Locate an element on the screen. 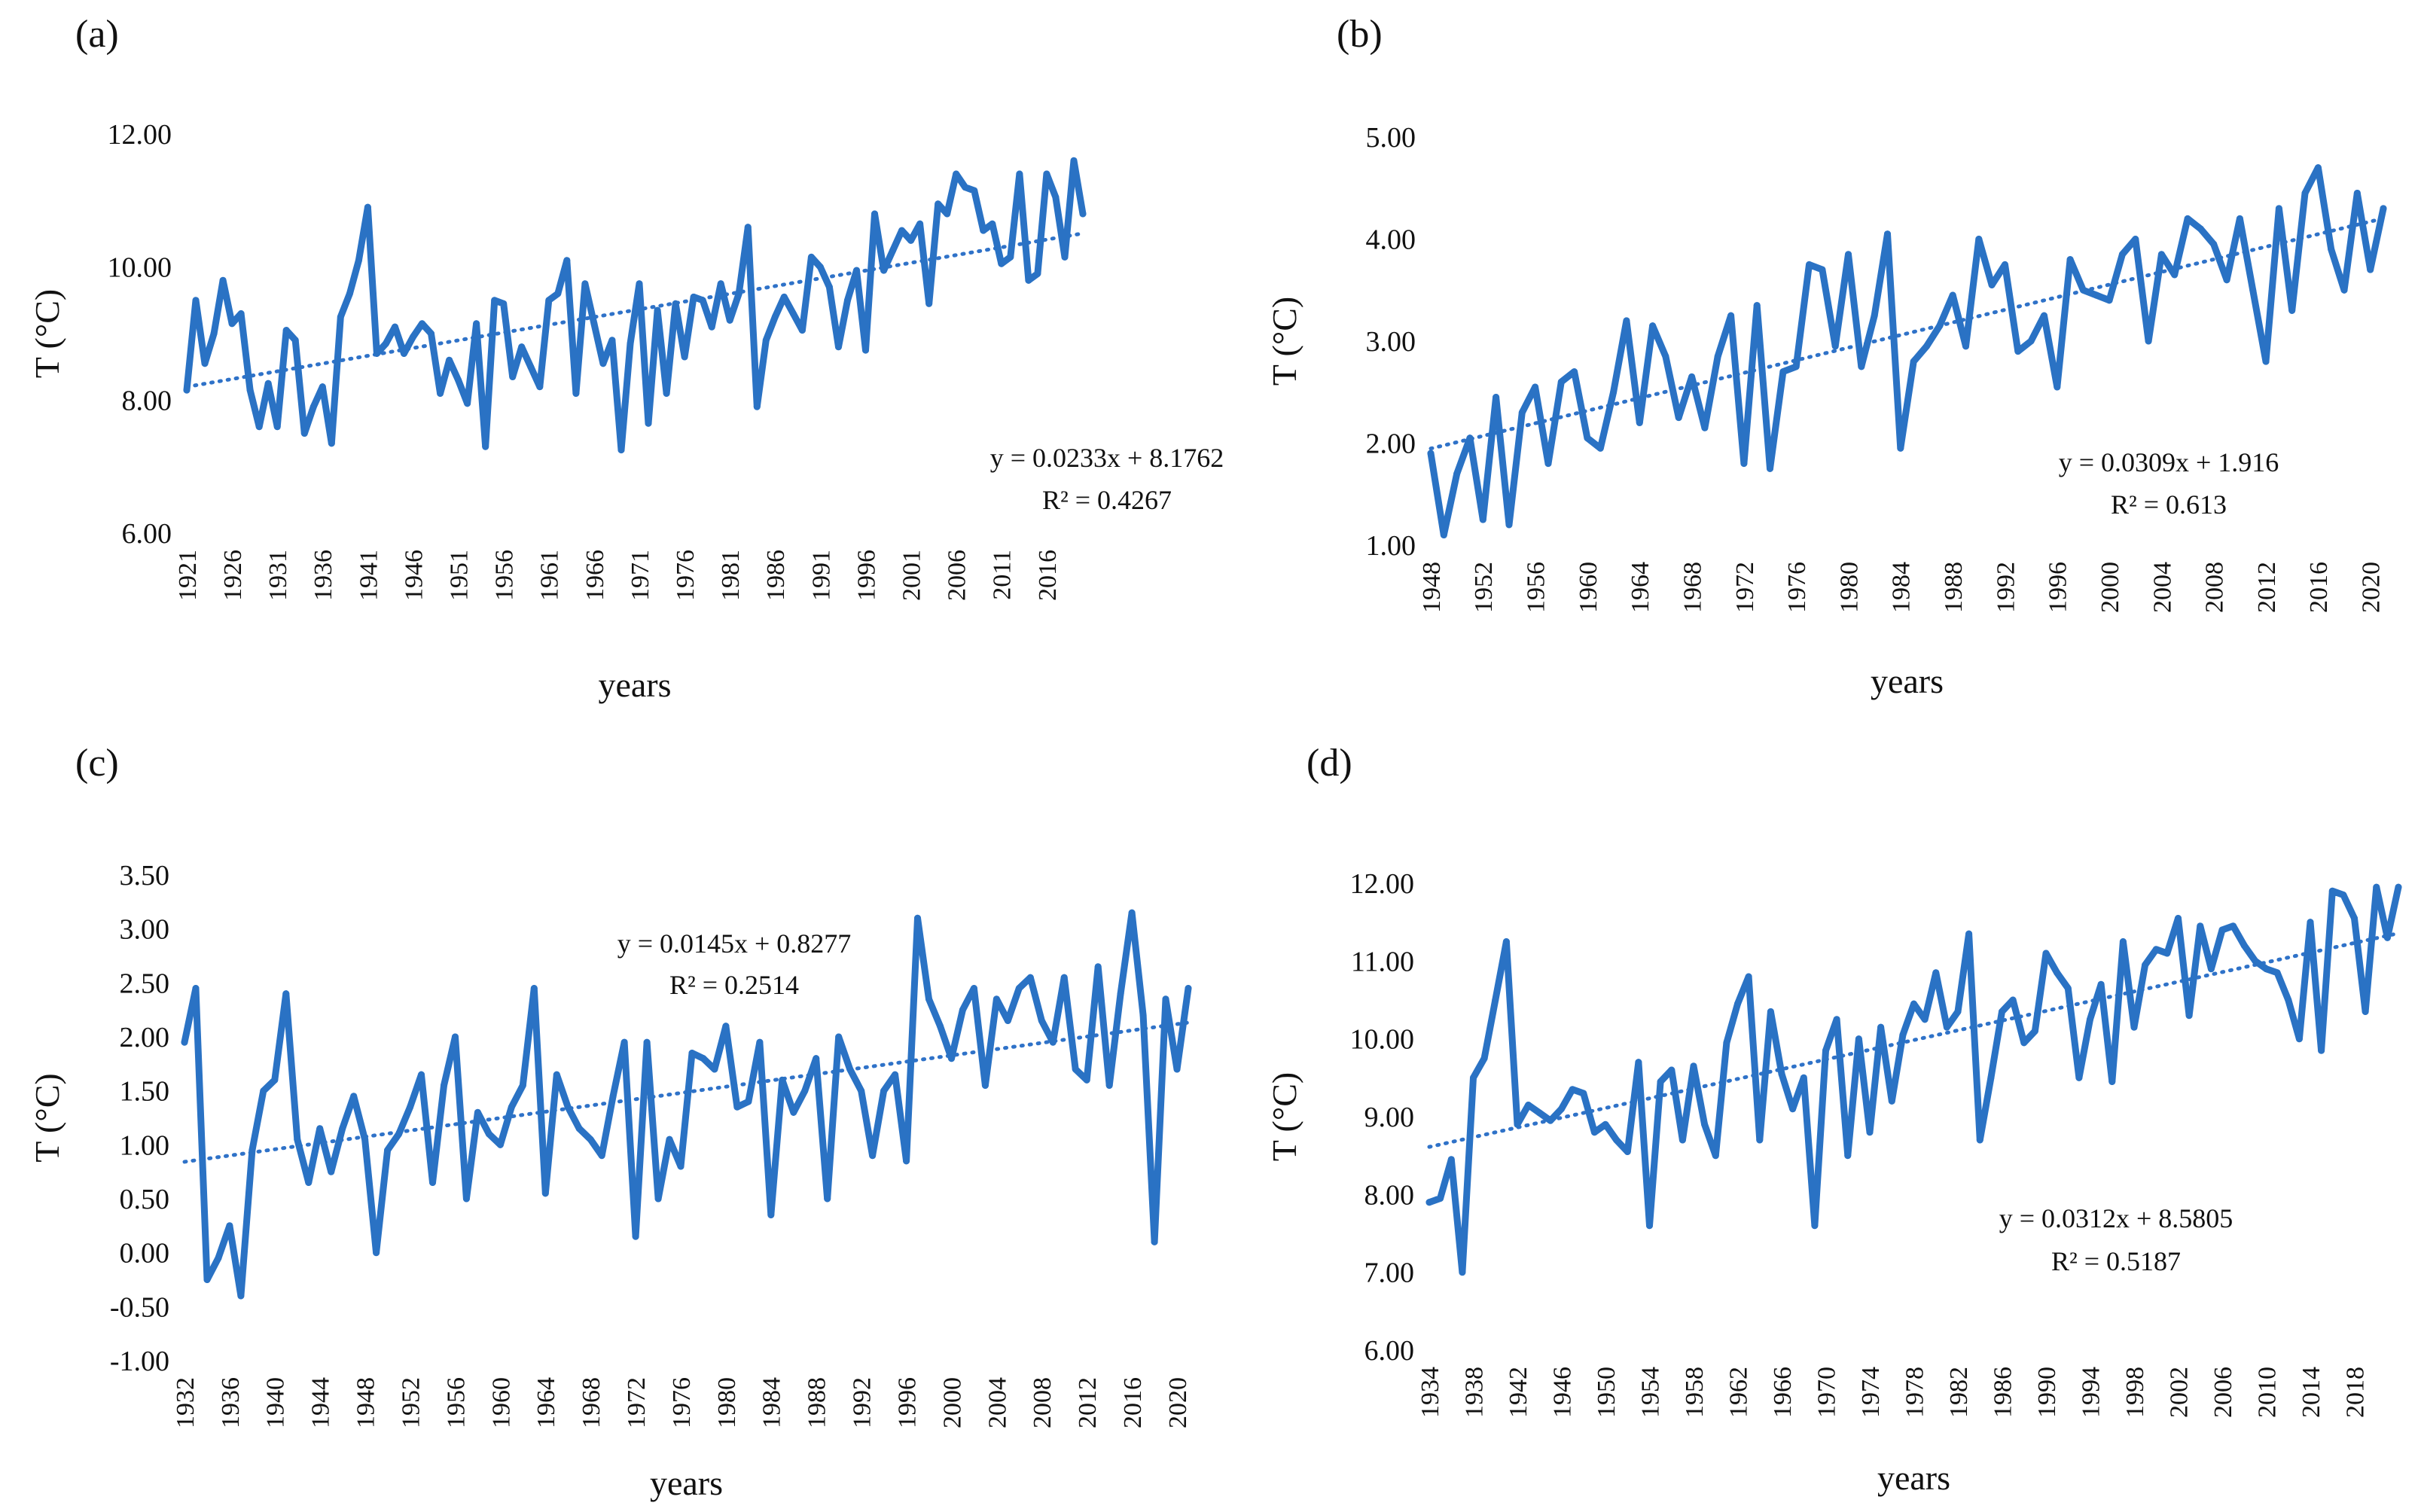 This screenshot has width=2421, height=1512. y-tick-label: -1.00 is located at coordinates (139, 1362).